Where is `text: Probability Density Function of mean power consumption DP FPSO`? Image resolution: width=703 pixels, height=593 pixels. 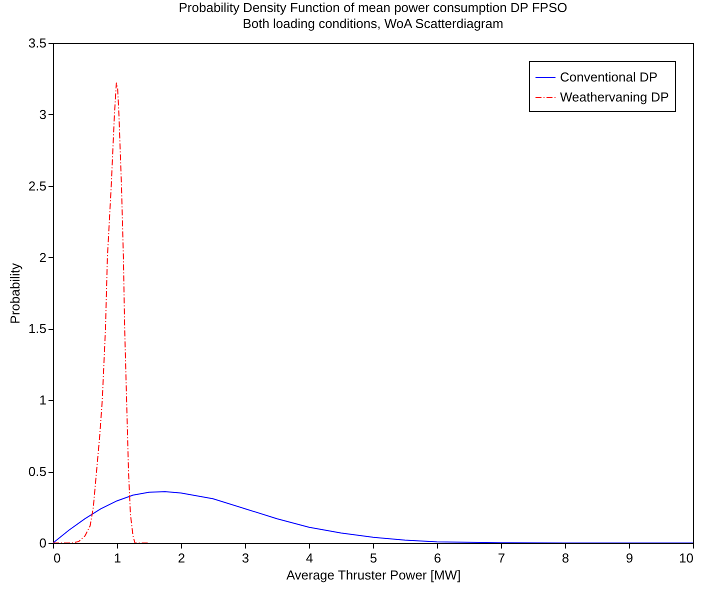
text: Probability Density Function of mean power consumption DP FPSO is located at coordinates (373, 7).